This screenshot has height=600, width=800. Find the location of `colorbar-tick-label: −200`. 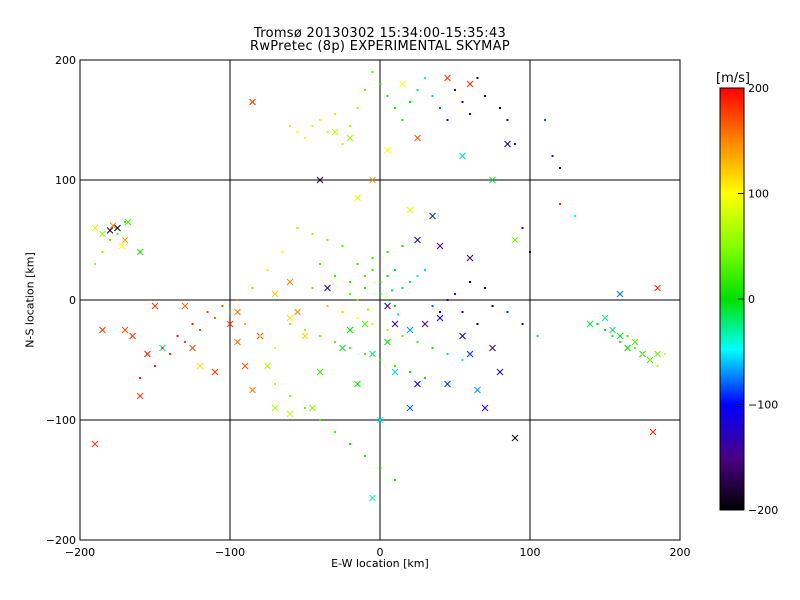

colorbar-tick-label: −200 is located at coordinates (763, 510).